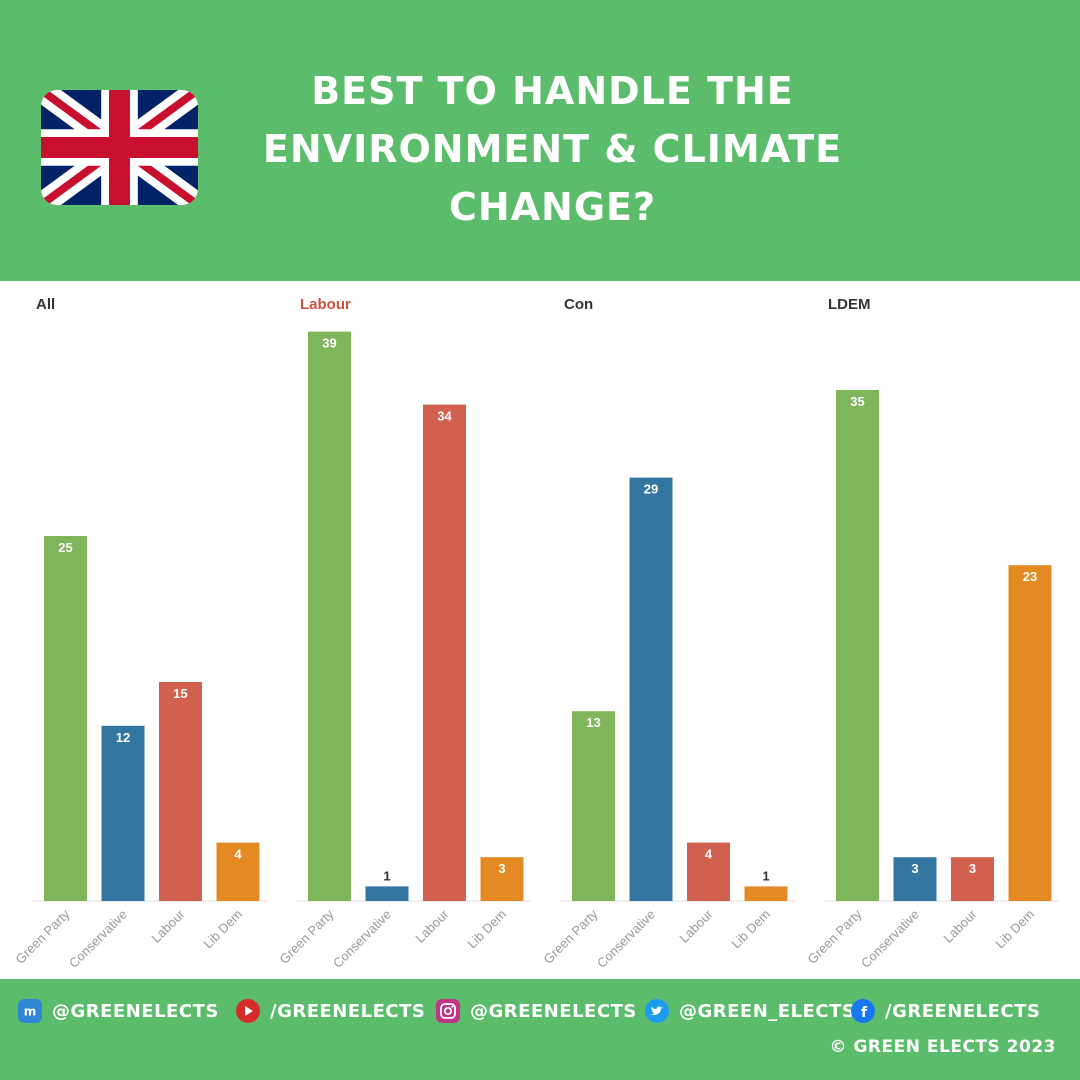  What do you see at coordinates (942, 1047) in the screenshot?
I see `copyright: © GREEN ELECTS 2023` at bounding box center [942, 1047].